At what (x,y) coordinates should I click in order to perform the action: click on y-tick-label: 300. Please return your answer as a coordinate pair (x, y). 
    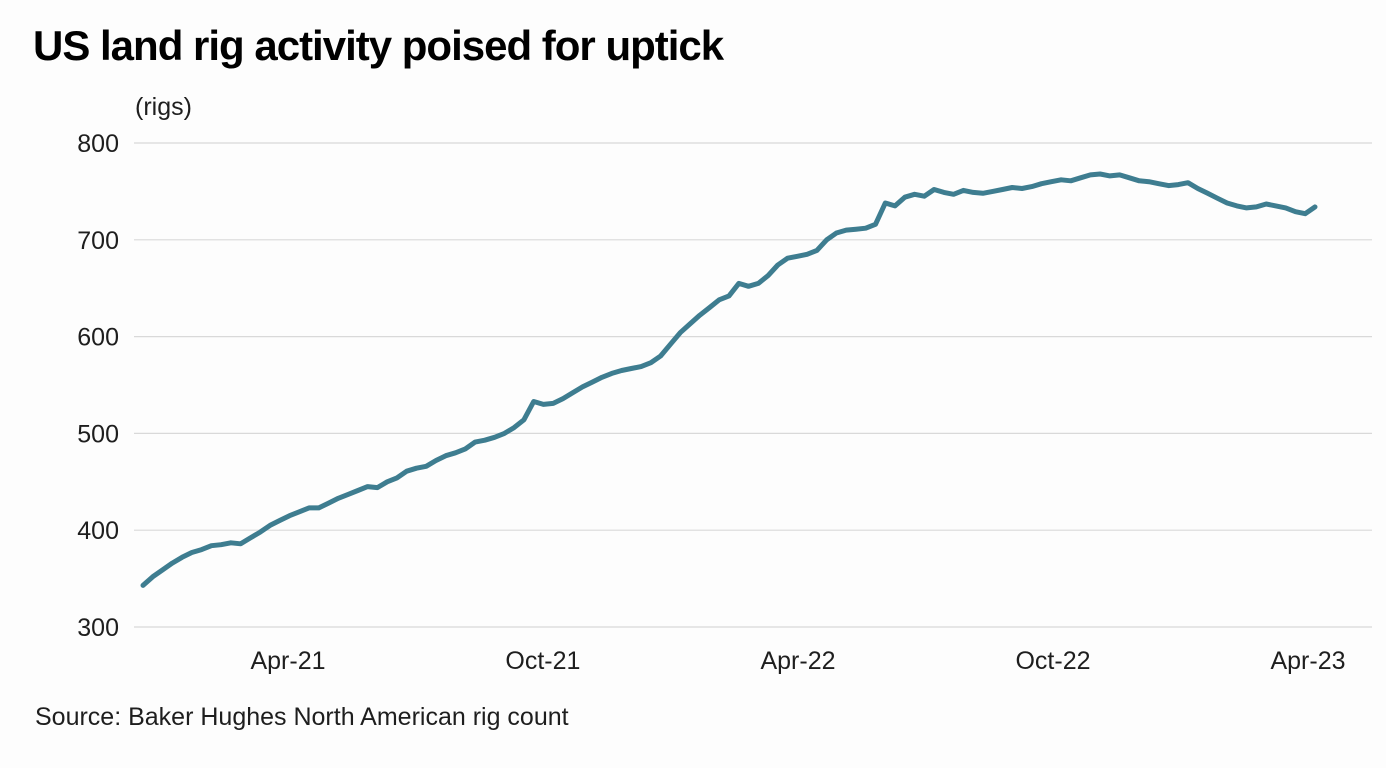
    Looking at the image, I should click on (98, 628).